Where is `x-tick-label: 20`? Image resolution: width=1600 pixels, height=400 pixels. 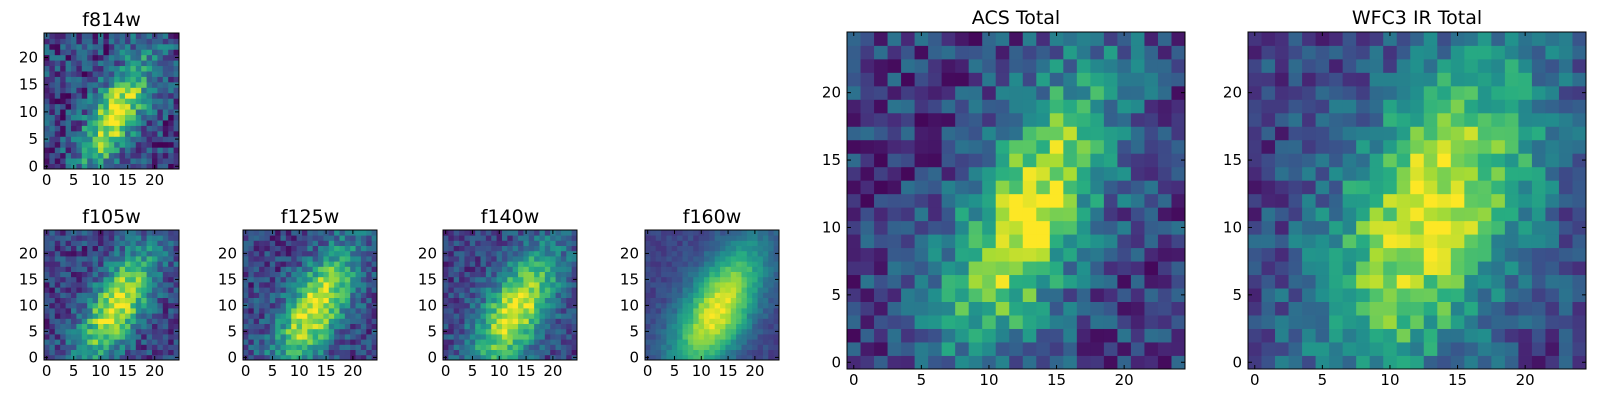 x-tick-label: 20 is located at coordinates (154, 180).